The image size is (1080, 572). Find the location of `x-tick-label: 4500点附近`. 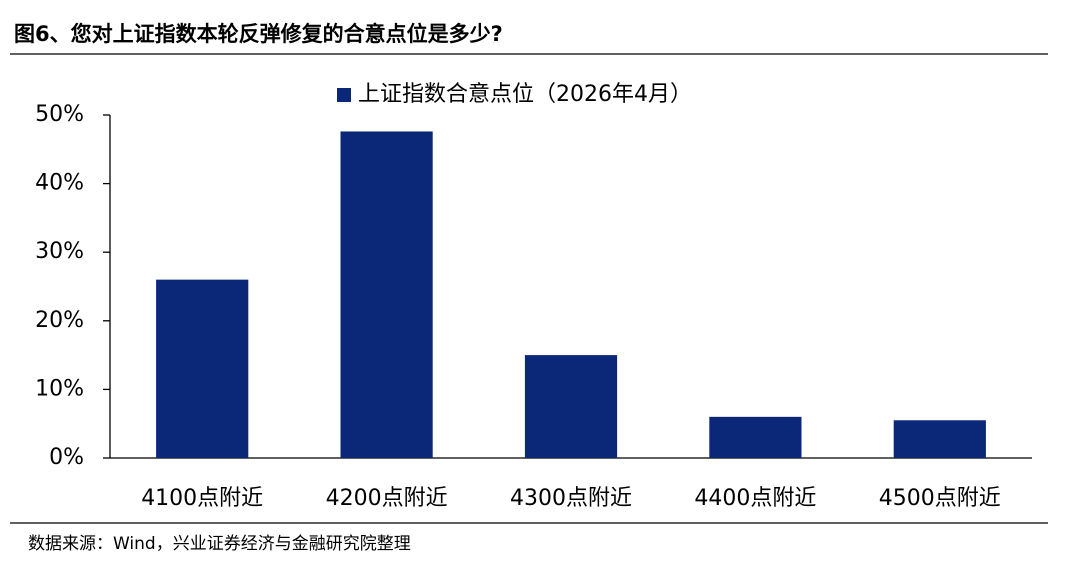

x-tick-label: 4500点附近 is located at coordinates (940, 498).